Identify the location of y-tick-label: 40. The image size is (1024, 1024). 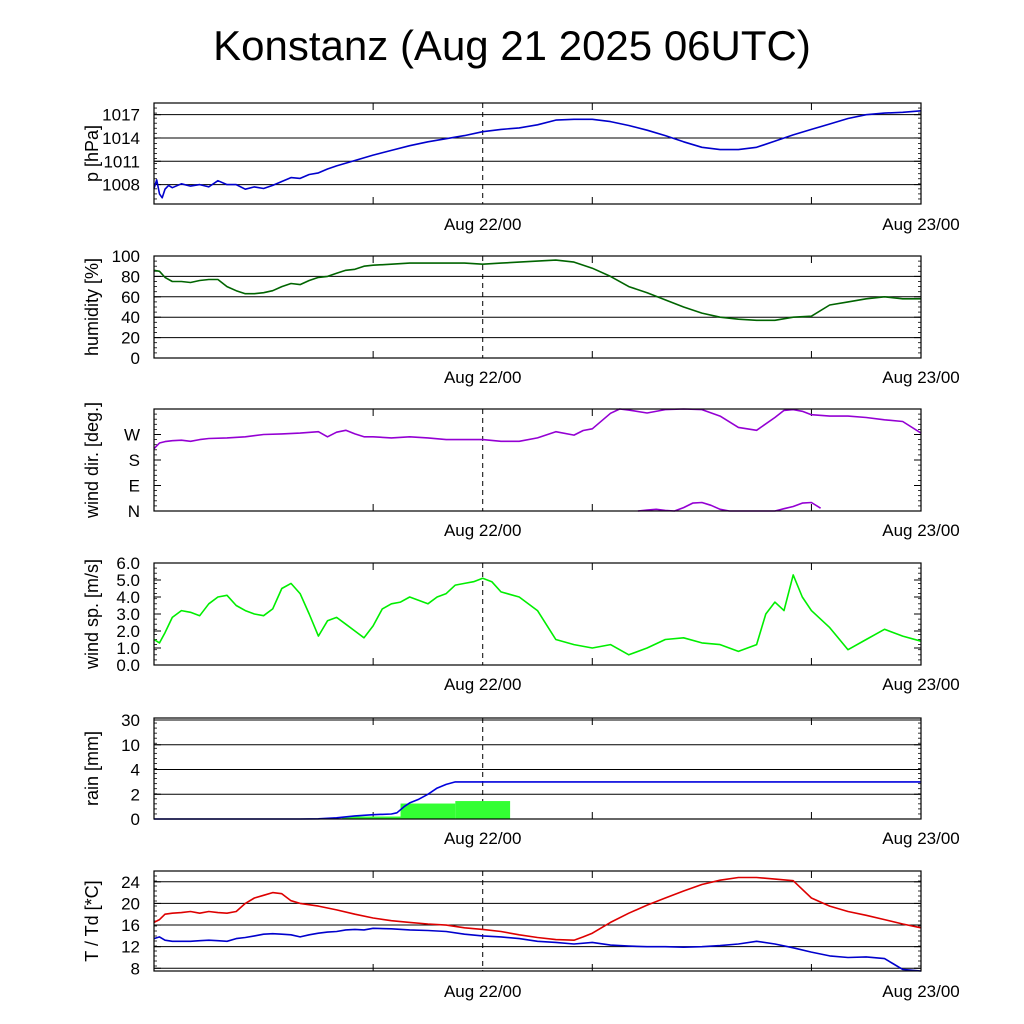
(130, 317).